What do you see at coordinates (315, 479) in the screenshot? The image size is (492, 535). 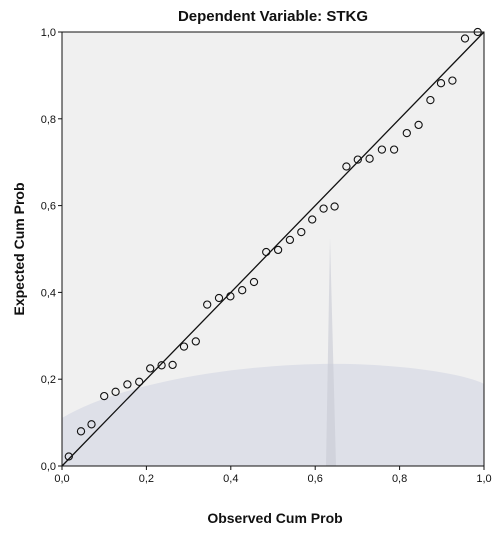 I see `x-tick-label: 0,6` at bounding box center [315, 479].